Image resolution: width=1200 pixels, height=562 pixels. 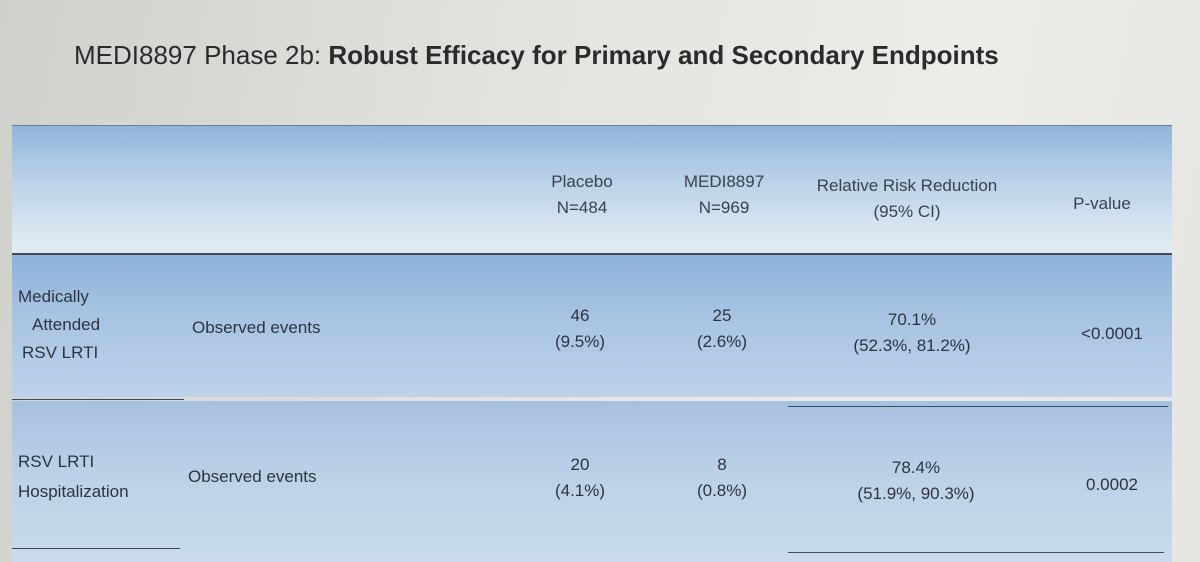 What do you see at coordinates (580, 341) in the screenshot?
I see `row1-placebo-pct: (9.5%)` at bounding box center [580, 341].